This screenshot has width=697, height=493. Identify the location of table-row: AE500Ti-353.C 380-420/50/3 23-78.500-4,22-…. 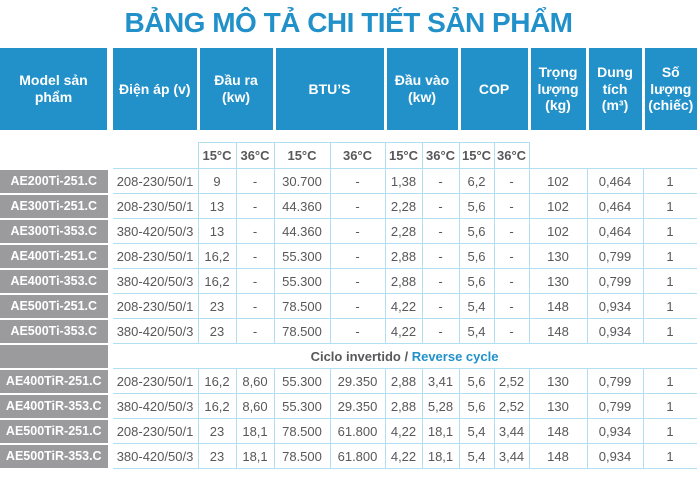
(348, 331).